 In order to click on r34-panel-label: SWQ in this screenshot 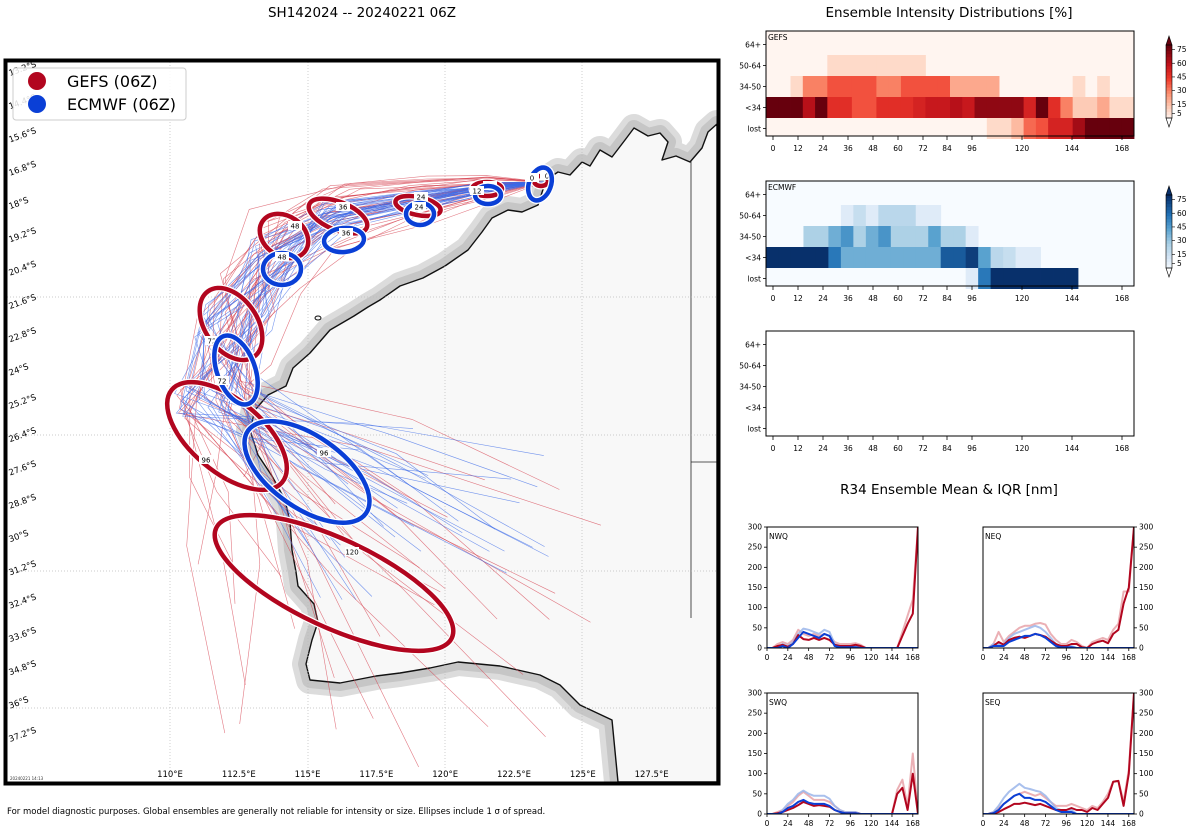, I will do `click(778, 702)`.